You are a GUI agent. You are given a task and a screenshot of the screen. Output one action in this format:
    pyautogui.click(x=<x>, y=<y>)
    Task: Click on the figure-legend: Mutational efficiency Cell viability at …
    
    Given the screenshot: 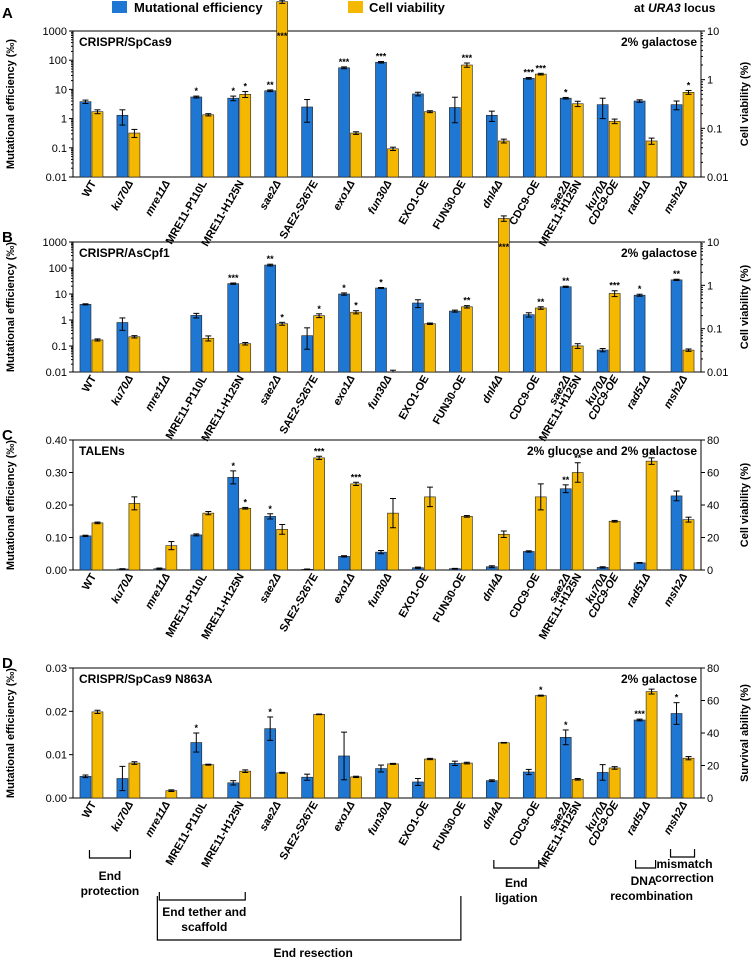 What is the action you would take?
    pyautogui.click(x=377, y=9)
    